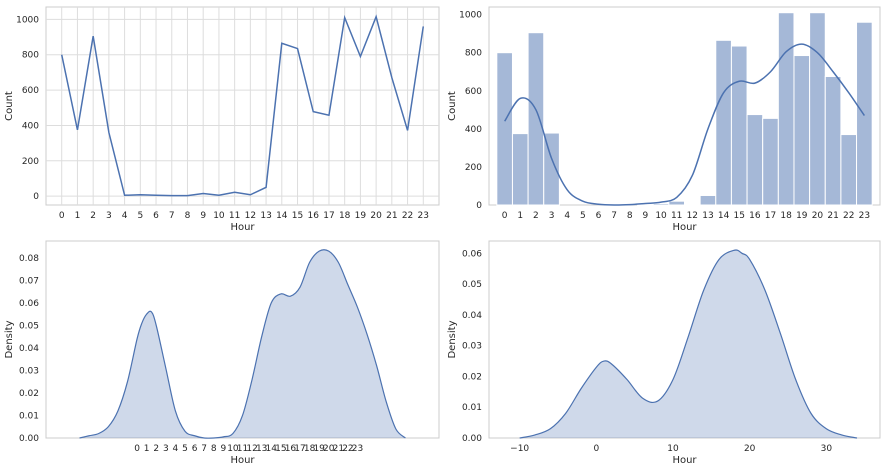 The height and width of the screenshot is (466, 891). What do you see at coordinates (473, 92) in the screenshot?
I see `y-tick-label: 600` at bounding box center [473, 92].